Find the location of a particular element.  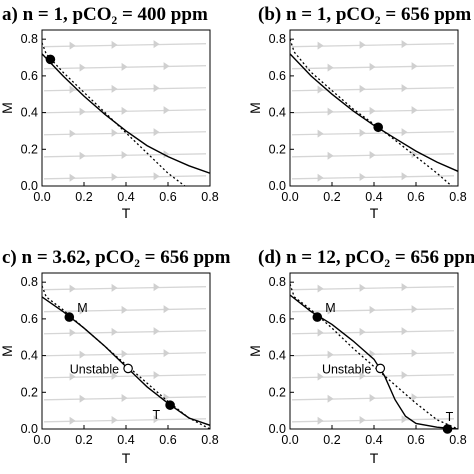

panel-d-ylabel: M is located at coordinates (255, 351).